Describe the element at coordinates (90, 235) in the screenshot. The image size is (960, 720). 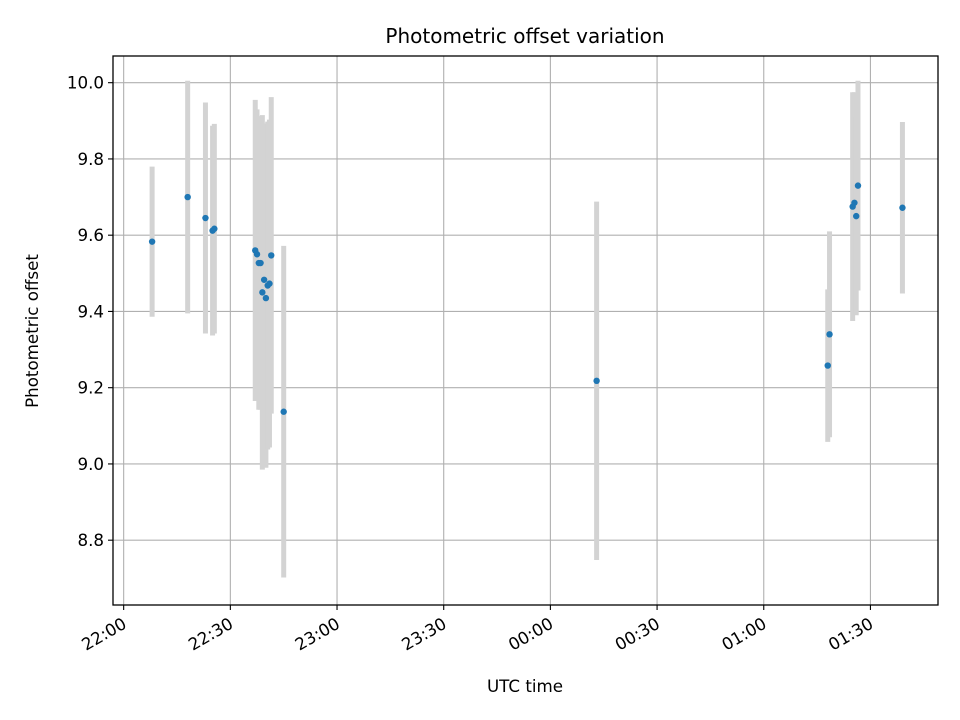
I see `y-tick-label: 9.6` at that location.